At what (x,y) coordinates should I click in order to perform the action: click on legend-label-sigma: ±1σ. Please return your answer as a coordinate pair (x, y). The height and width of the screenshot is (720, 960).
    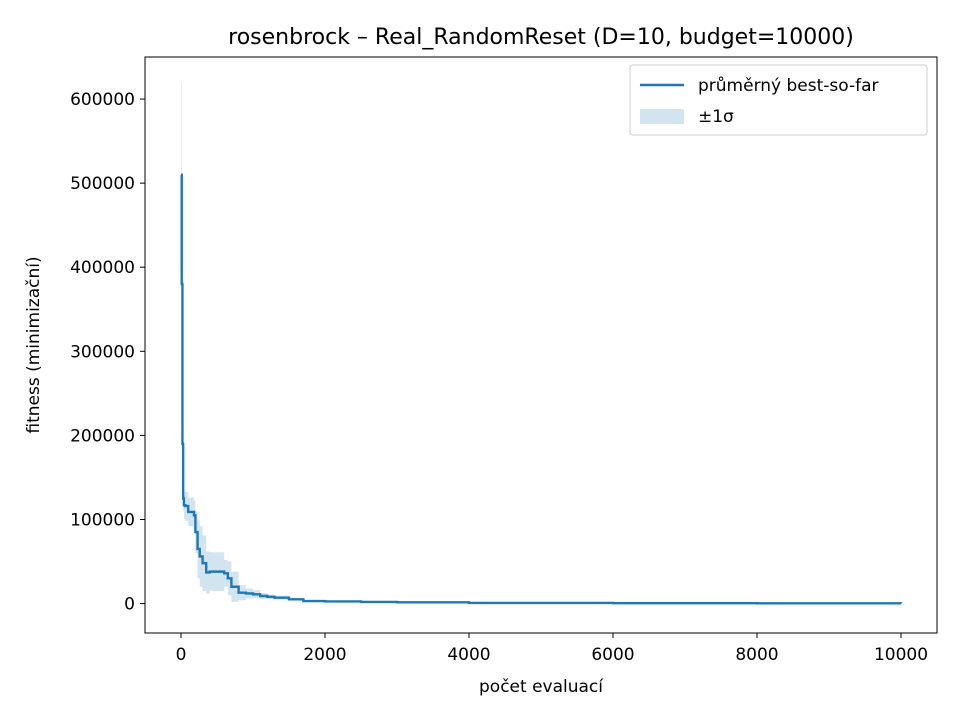
    Looking at the image, I should click on (716, 117).